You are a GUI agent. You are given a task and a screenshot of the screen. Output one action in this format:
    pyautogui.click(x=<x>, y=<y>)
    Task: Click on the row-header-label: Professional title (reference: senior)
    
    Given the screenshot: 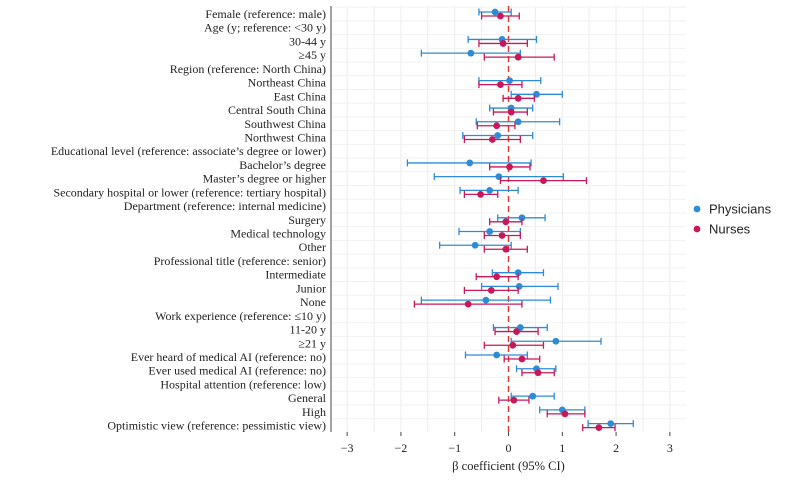 What is the action you would take?
    pyautogui.click(x=240, y=261)
    